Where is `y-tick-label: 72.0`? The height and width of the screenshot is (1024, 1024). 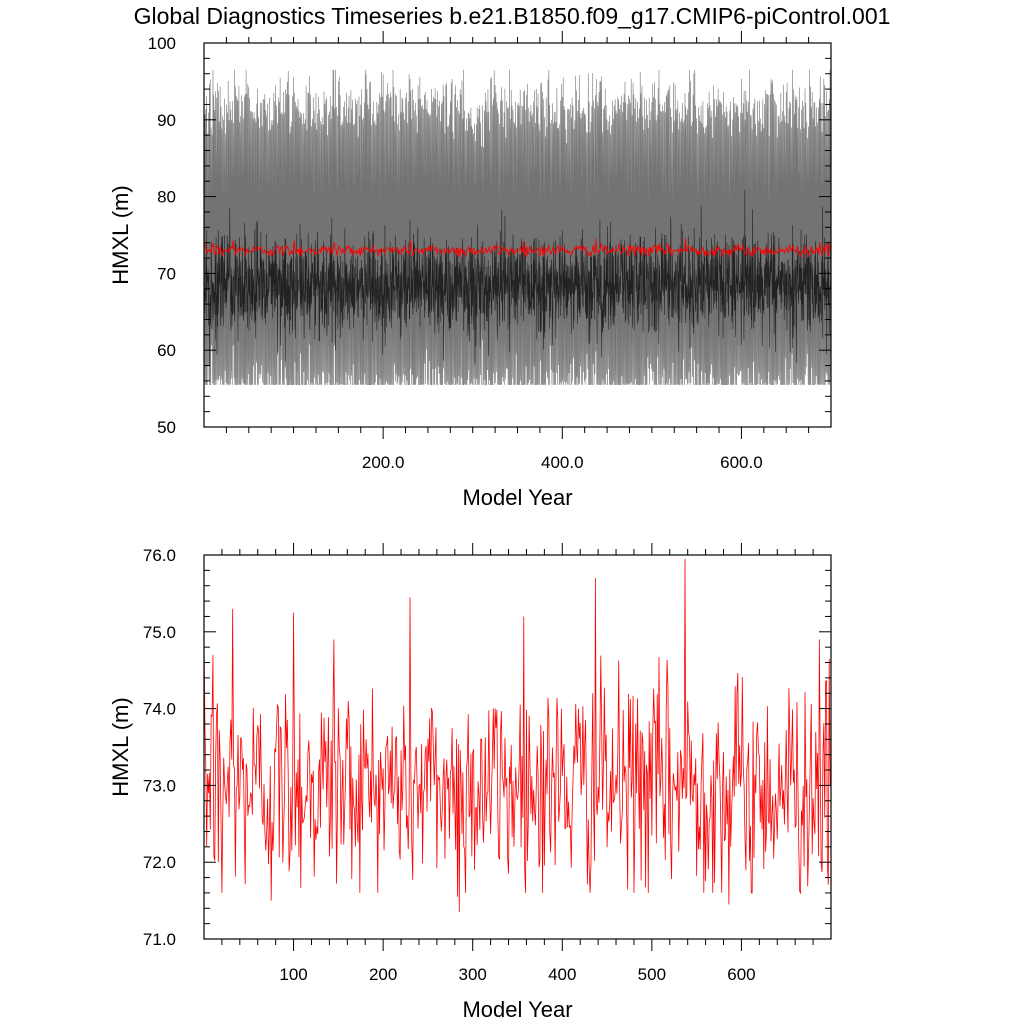 y-tick-label: 72.0 is located at coordinates (159, 862).